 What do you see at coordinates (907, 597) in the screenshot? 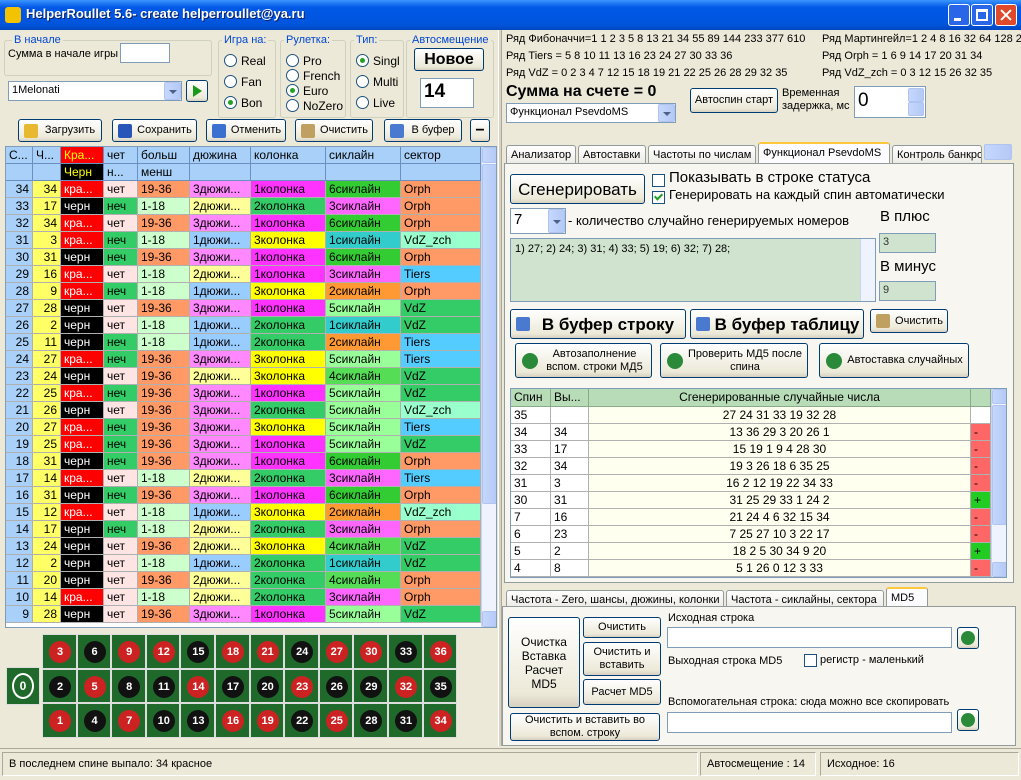
I see `tab: MD5` at bounding box center [907, 597].